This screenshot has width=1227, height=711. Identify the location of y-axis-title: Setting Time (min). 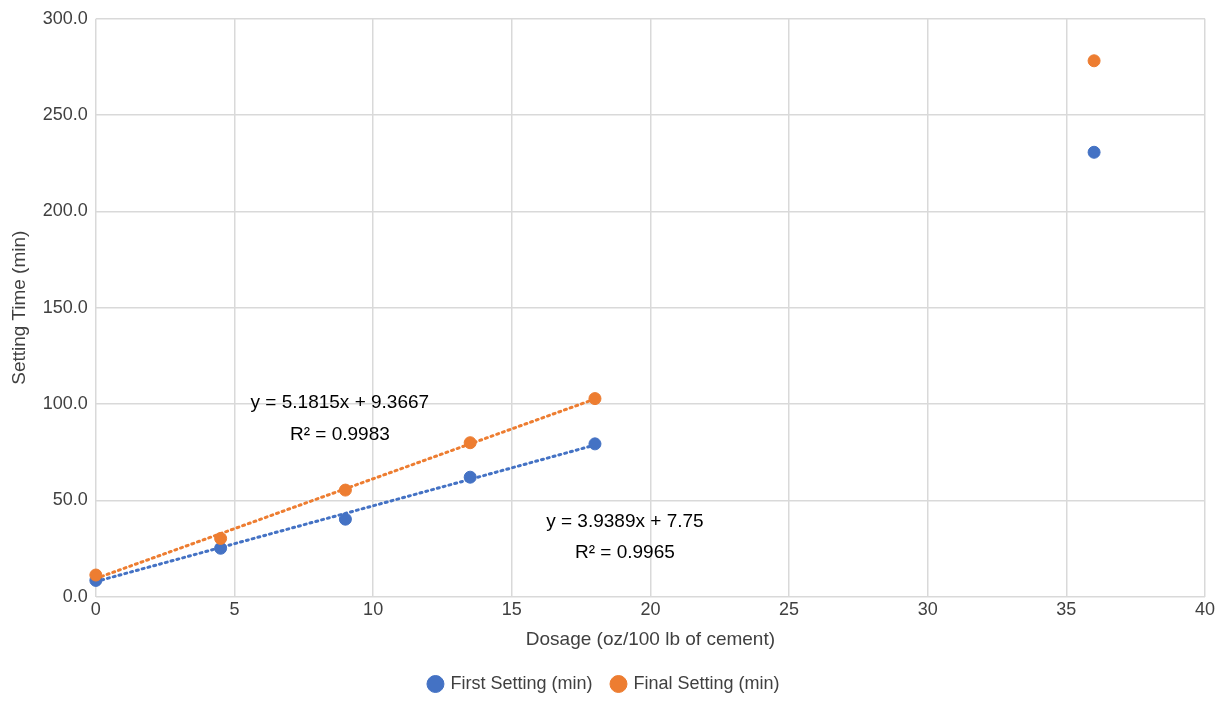
(18, 307).